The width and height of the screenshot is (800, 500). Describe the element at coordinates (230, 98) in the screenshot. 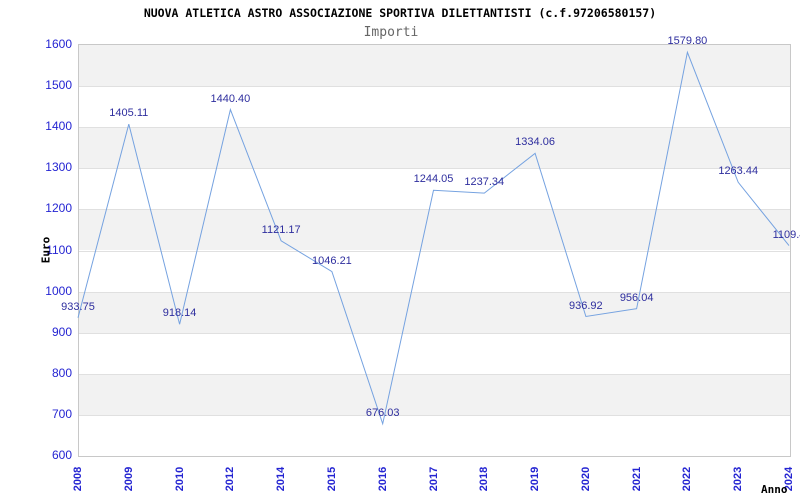

I see `data-point-label: 1440.40` at that location.